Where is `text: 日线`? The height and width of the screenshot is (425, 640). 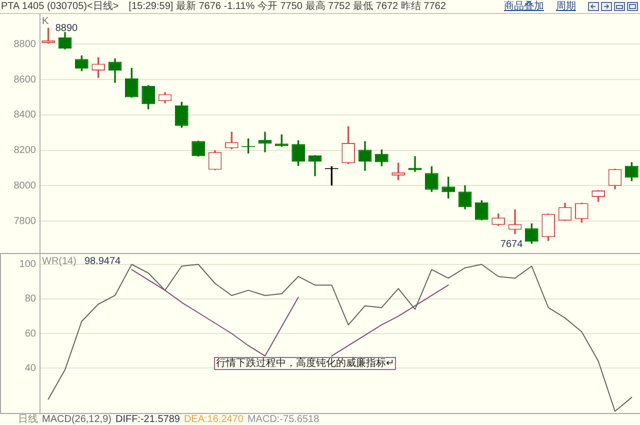
text: 日线 is located at coordinates (28, 419).